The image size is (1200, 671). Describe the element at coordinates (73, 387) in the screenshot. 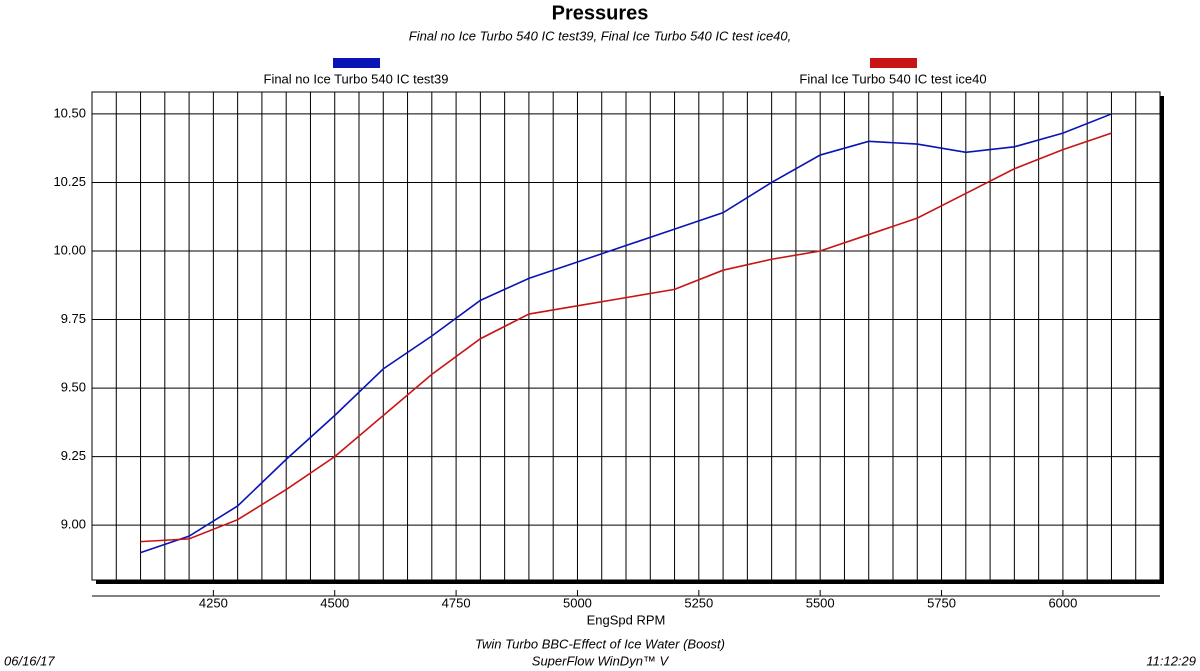

I see `y-tick-label: 9.50` at that location.